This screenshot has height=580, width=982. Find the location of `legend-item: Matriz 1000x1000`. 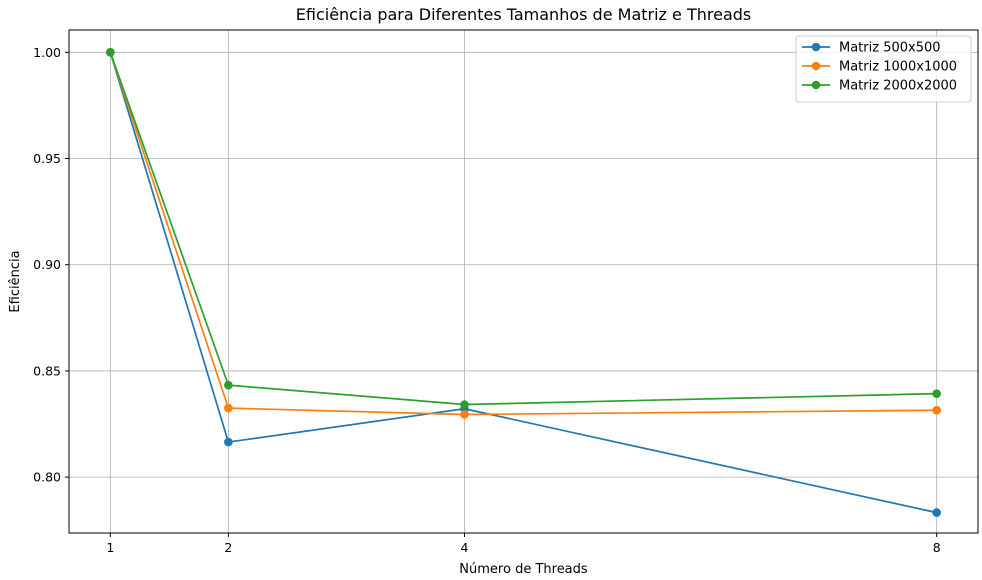

legend-item: Matriz 1000x1000 is located at coordinates (879, 67).